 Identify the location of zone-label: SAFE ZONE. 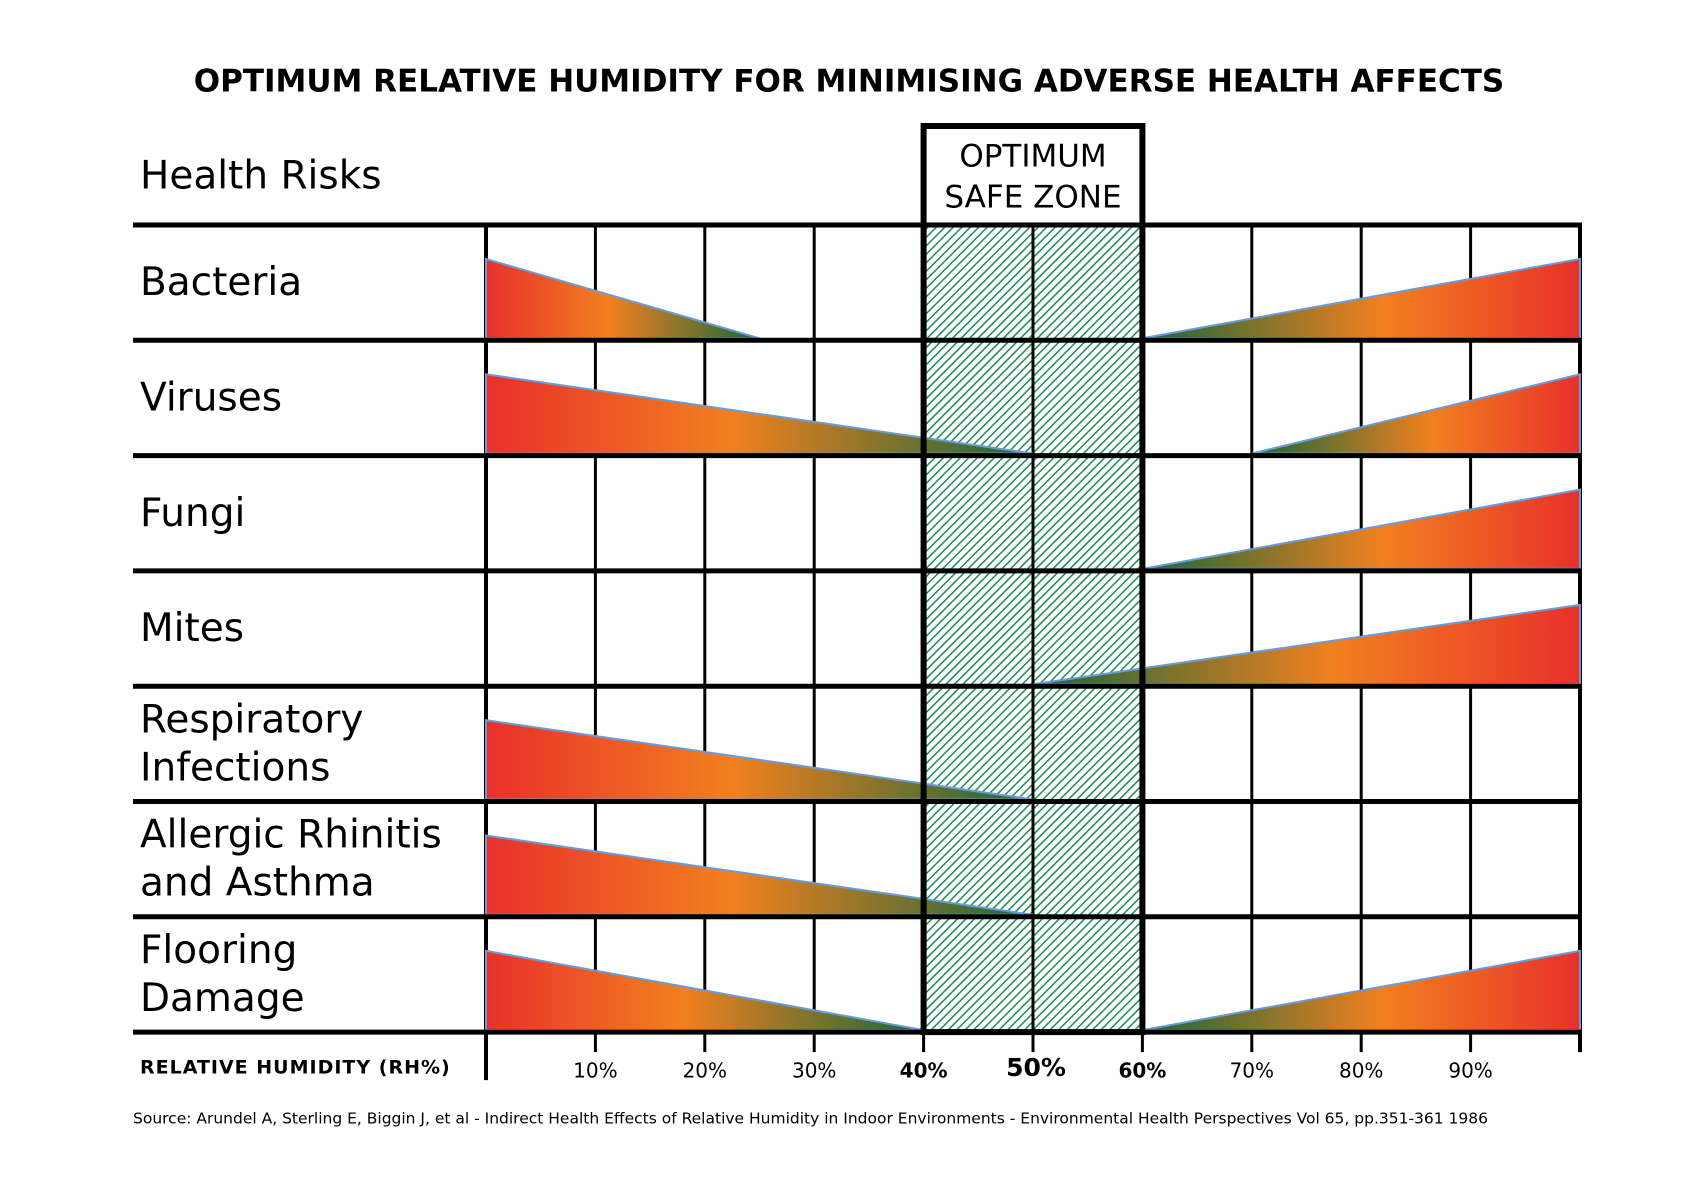
(1032, 198).